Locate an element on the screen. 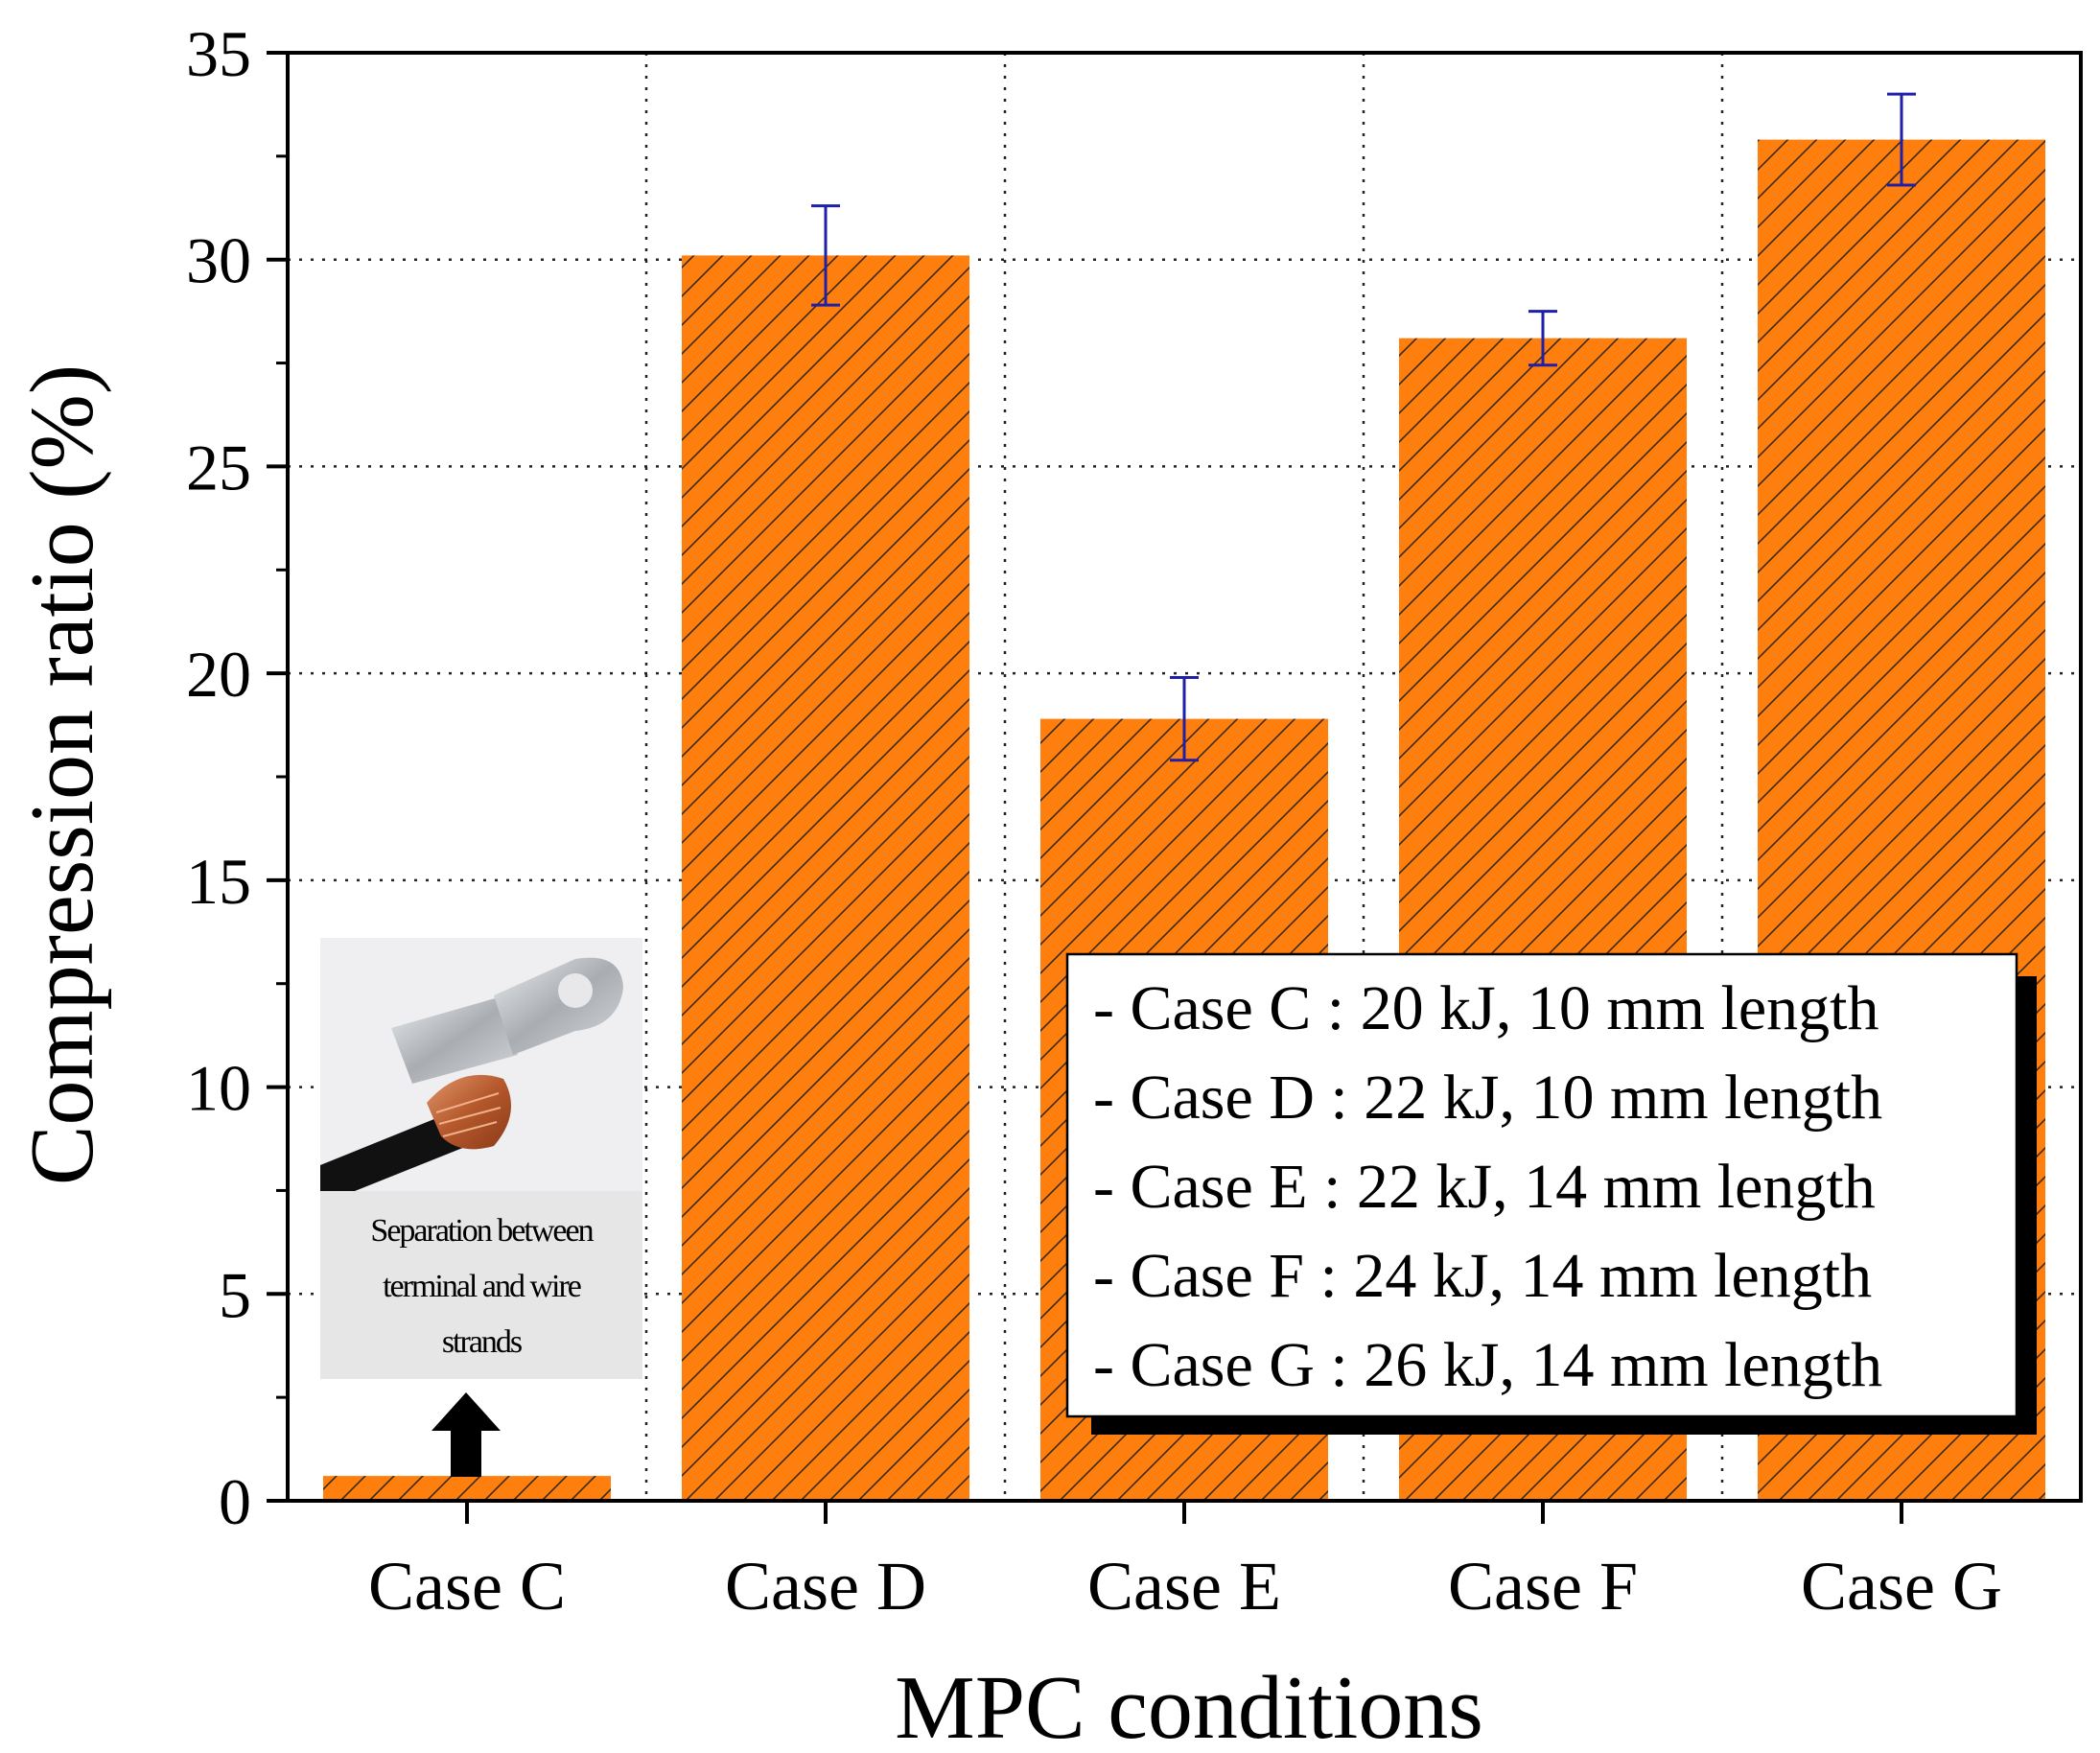  legend-entry: - Case G : 26 kJ, 14 mm length is located at coordinates (1487, 1365).